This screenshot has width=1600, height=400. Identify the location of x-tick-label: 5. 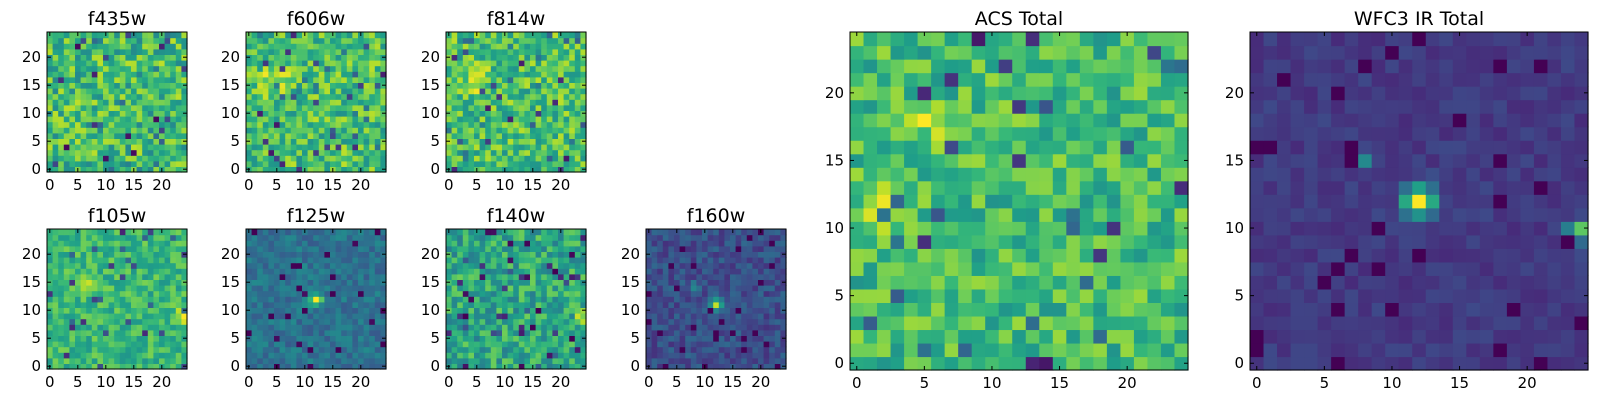
(78, 382).